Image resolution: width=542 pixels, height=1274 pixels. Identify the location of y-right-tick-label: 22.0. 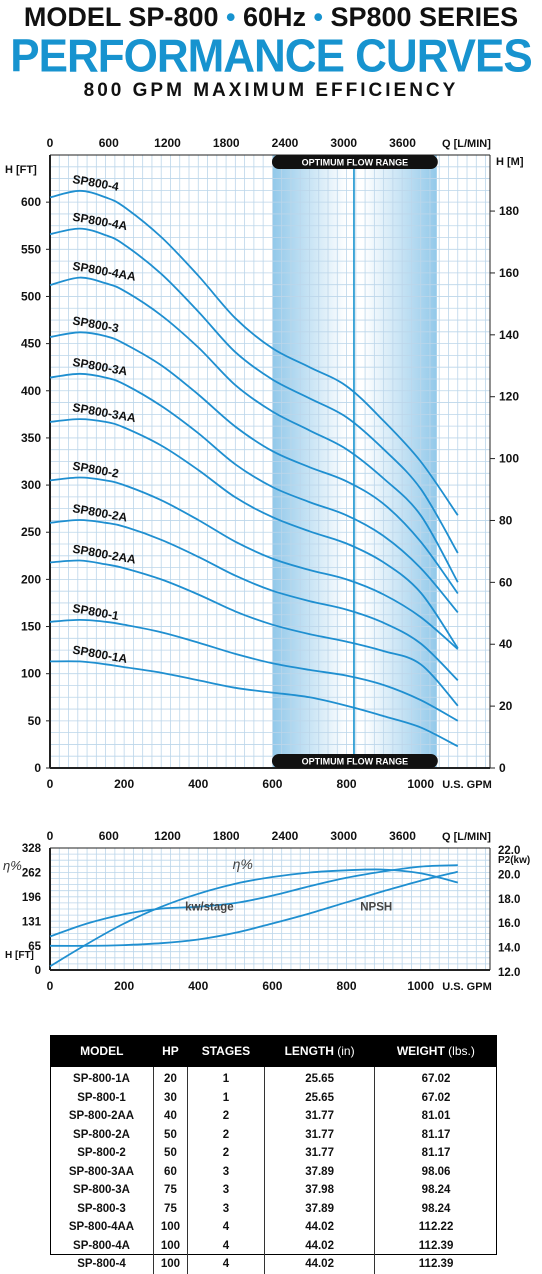
(509, 851).